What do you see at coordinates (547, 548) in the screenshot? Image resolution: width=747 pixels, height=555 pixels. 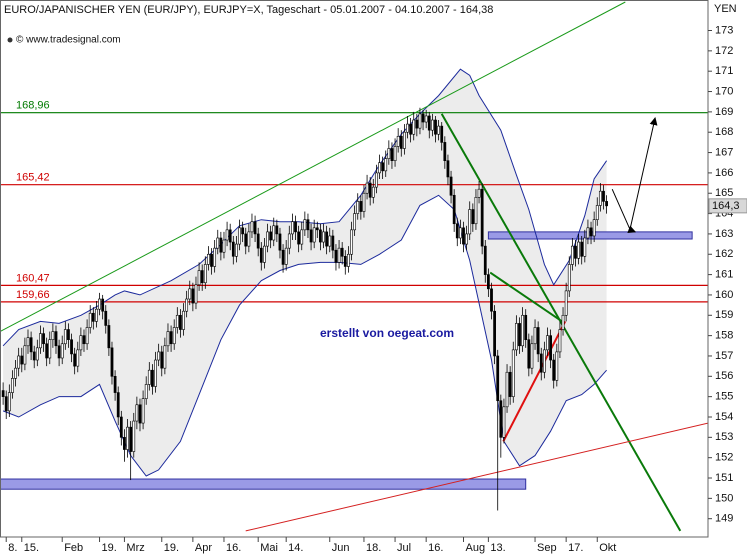 I see `x-tick-label: Sep` at bounding box center [547, 548].